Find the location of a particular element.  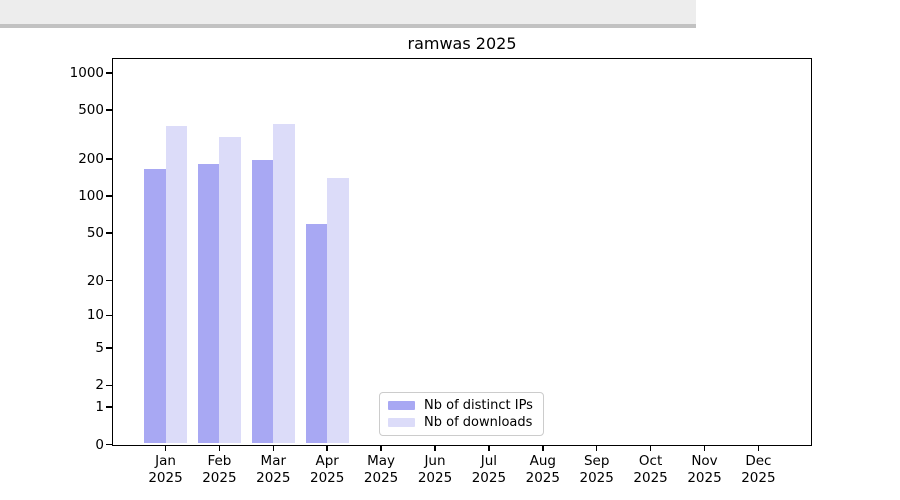

x-tick-label-dec: Dec 2025 is located at coordinates (758, 469).